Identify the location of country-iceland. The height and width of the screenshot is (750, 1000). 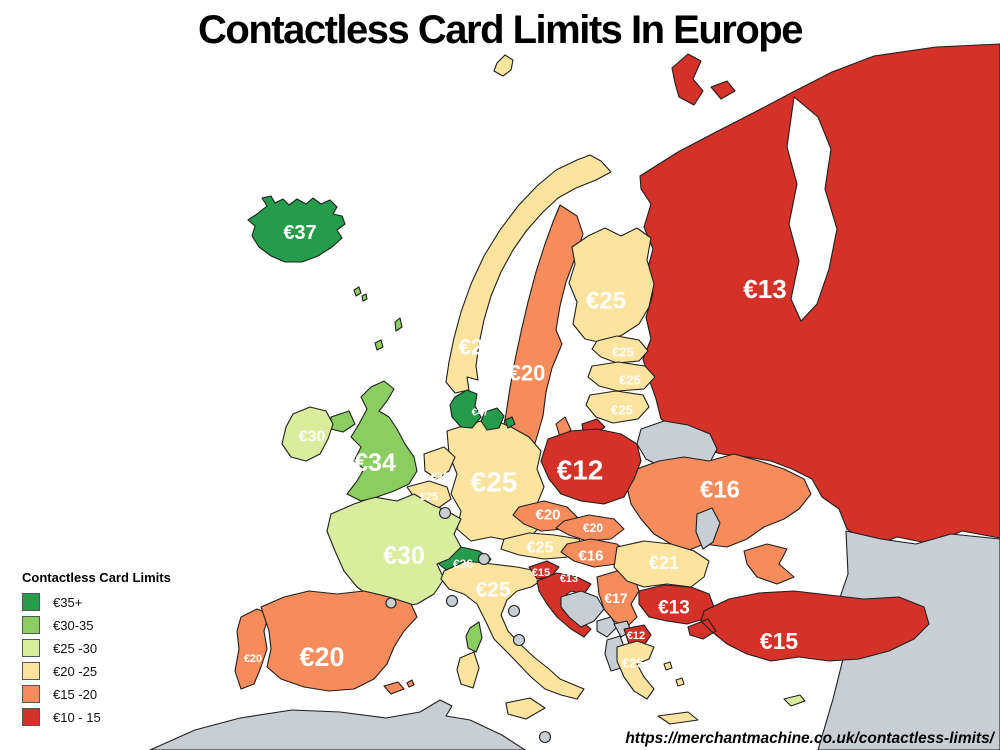
(296, 229).